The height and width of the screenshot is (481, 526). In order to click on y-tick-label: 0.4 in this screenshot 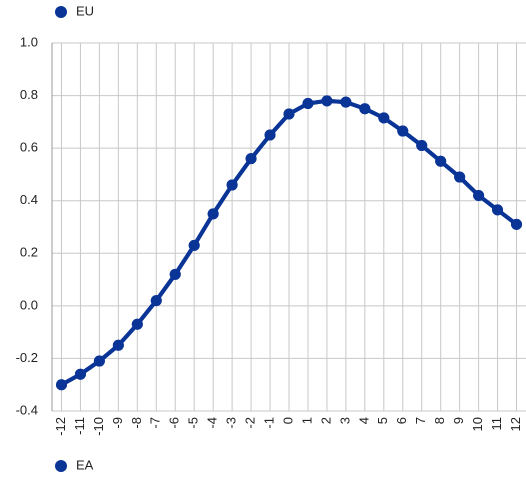, I will do `click(29, 199)`.